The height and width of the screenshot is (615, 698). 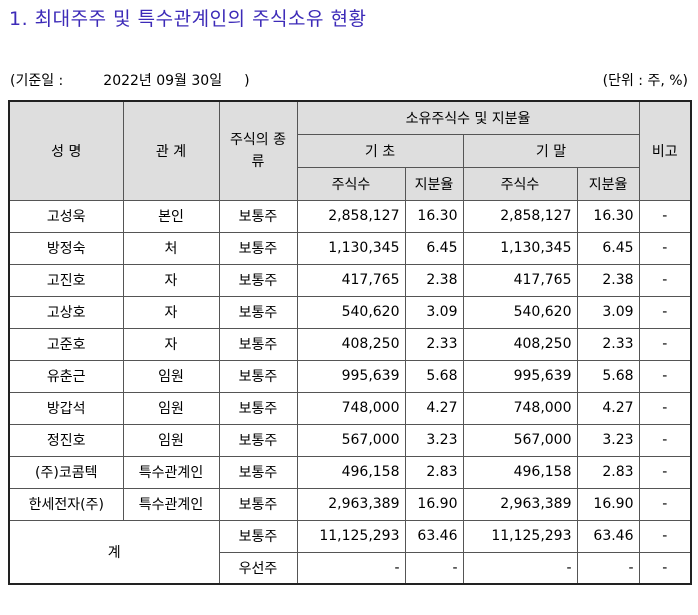 I want to click on cell-begin-shares: 1,130,345, so click(x=351, y=248).